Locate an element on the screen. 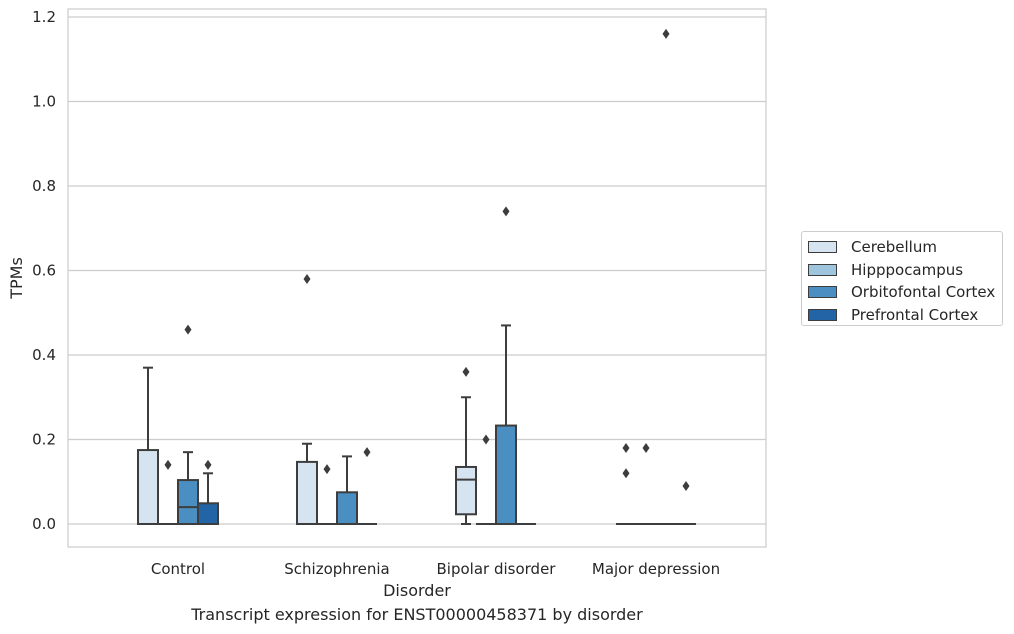 The height and width of the screenshot is (634, 1014). y-tick-label: 1.2 is located at coordinates (44, 17).